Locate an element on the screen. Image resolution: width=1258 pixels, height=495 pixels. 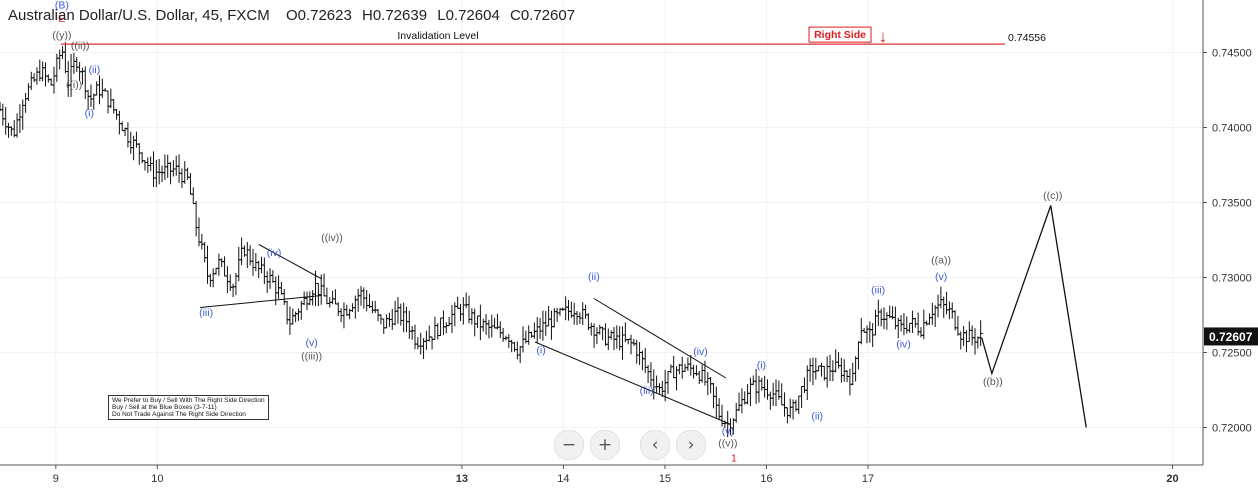
ohlc-readout: O0.72623 H0.72639 L0.72604 C0.72607 is located at coordinates (427, 15).